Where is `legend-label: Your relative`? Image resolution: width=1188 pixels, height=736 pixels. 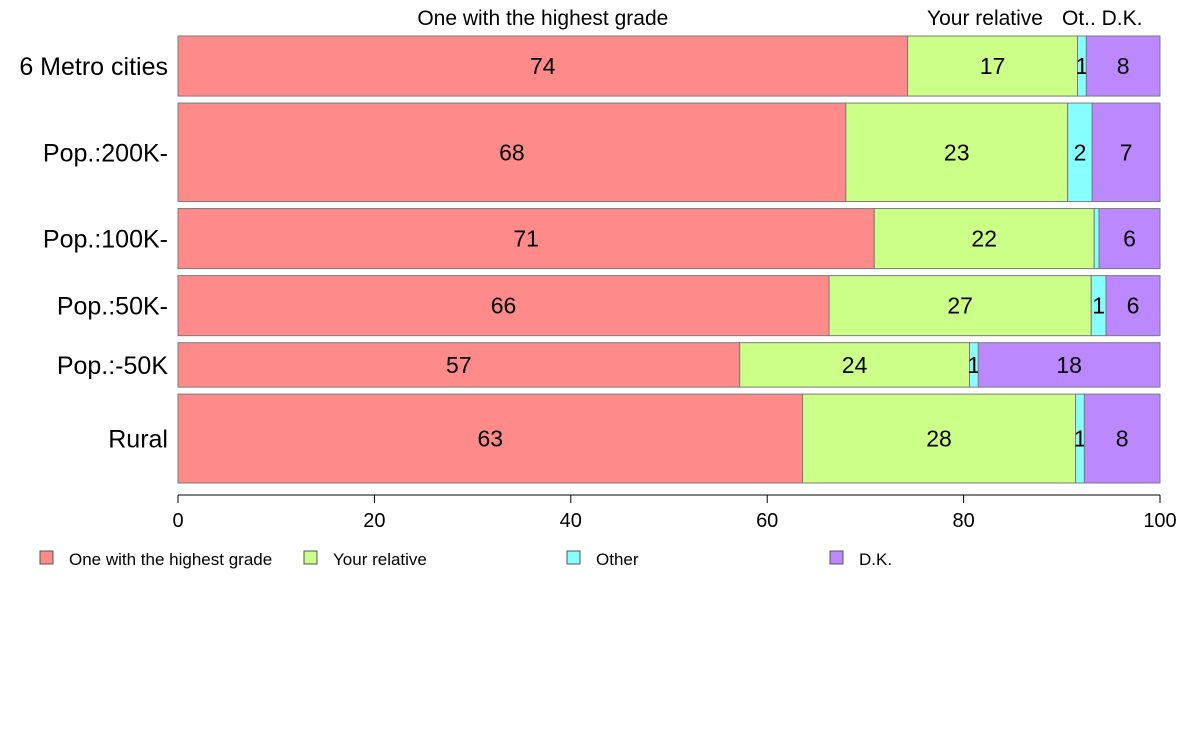 legend-label: Your relative is located at coordinates (380, 559).